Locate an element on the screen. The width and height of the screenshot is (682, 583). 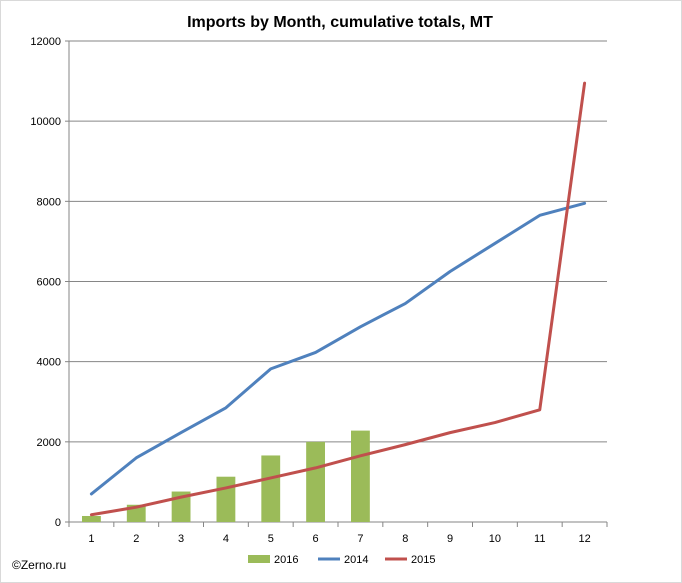
y-tick-label: 2000 is located at coordinates (49, 443).